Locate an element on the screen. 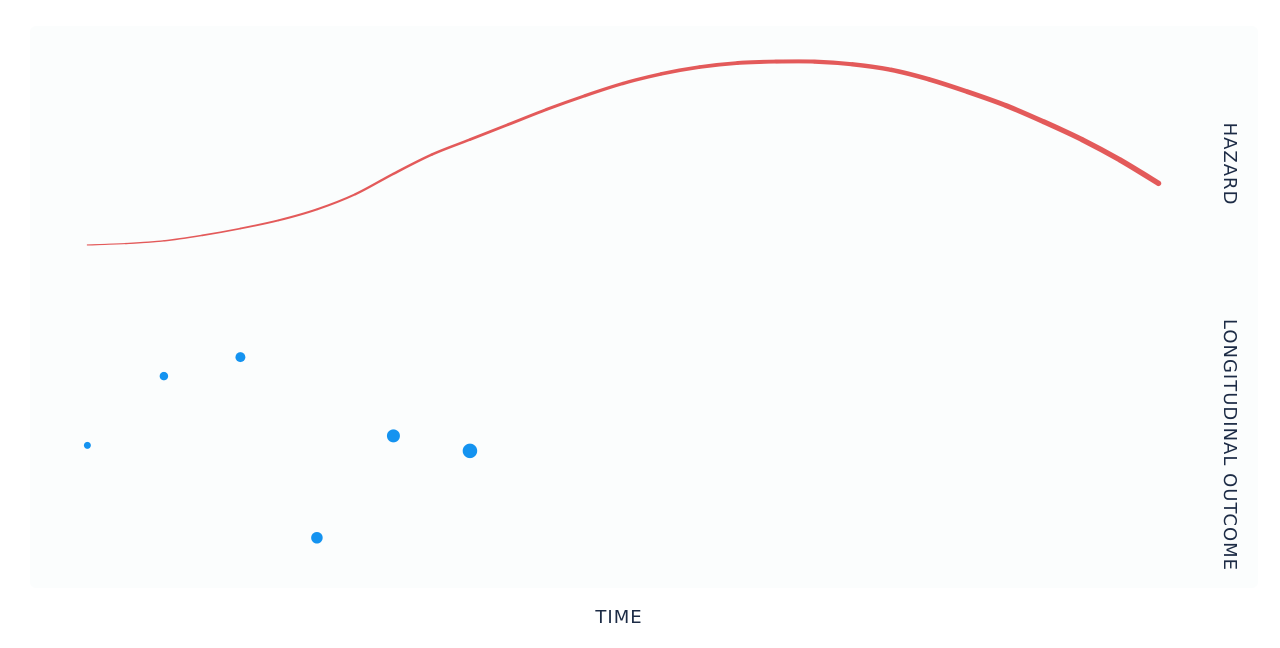 This screenshot has width=1280, height=648. longitudinal-outcome-axis-label: LONGITUDINAL OUTCOME is located at coordinates (1229, 445).